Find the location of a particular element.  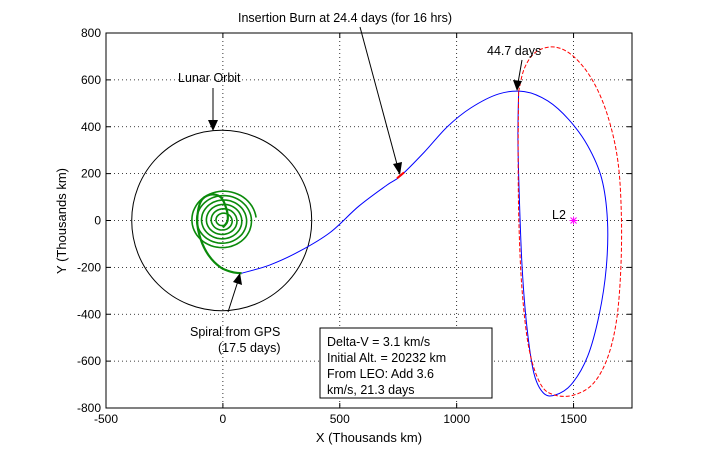

annotation-44-7-days: 44.7 days is located at coordinates (514, 51).